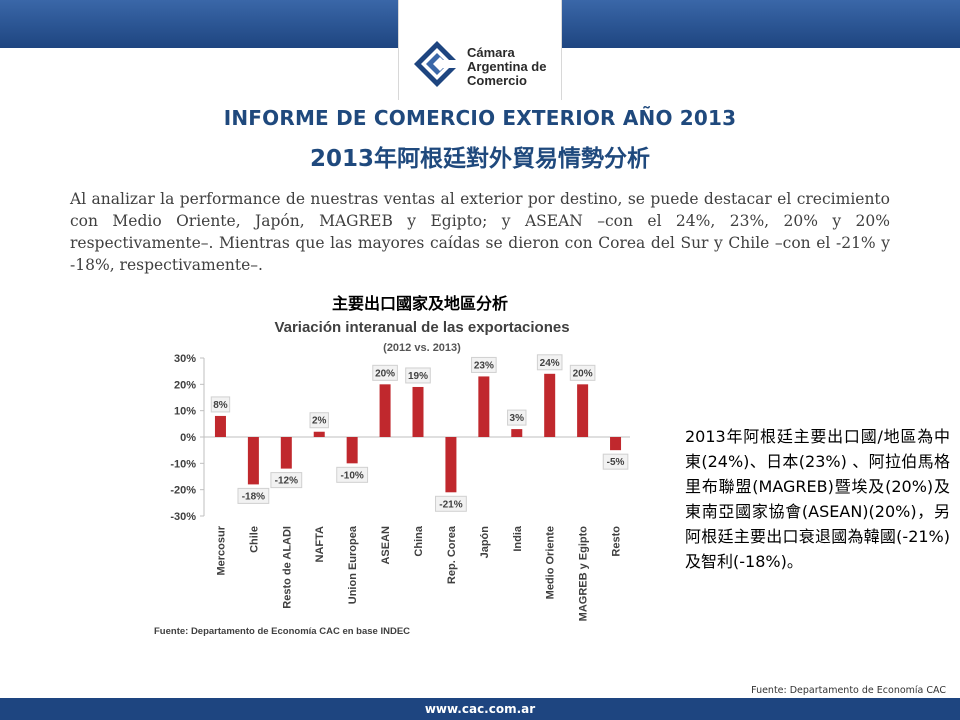 This screenshot has height=720, width=960. Describe the element at coordinates (485, 542) in the screenshot. I see `x-tick-label: Japón` at that location.